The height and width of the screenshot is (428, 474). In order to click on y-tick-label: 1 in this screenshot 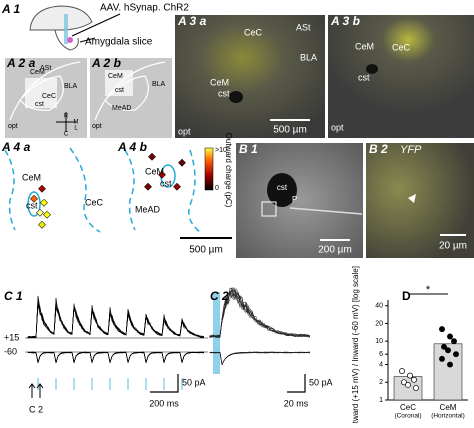, I will do `click(381, 400)`.